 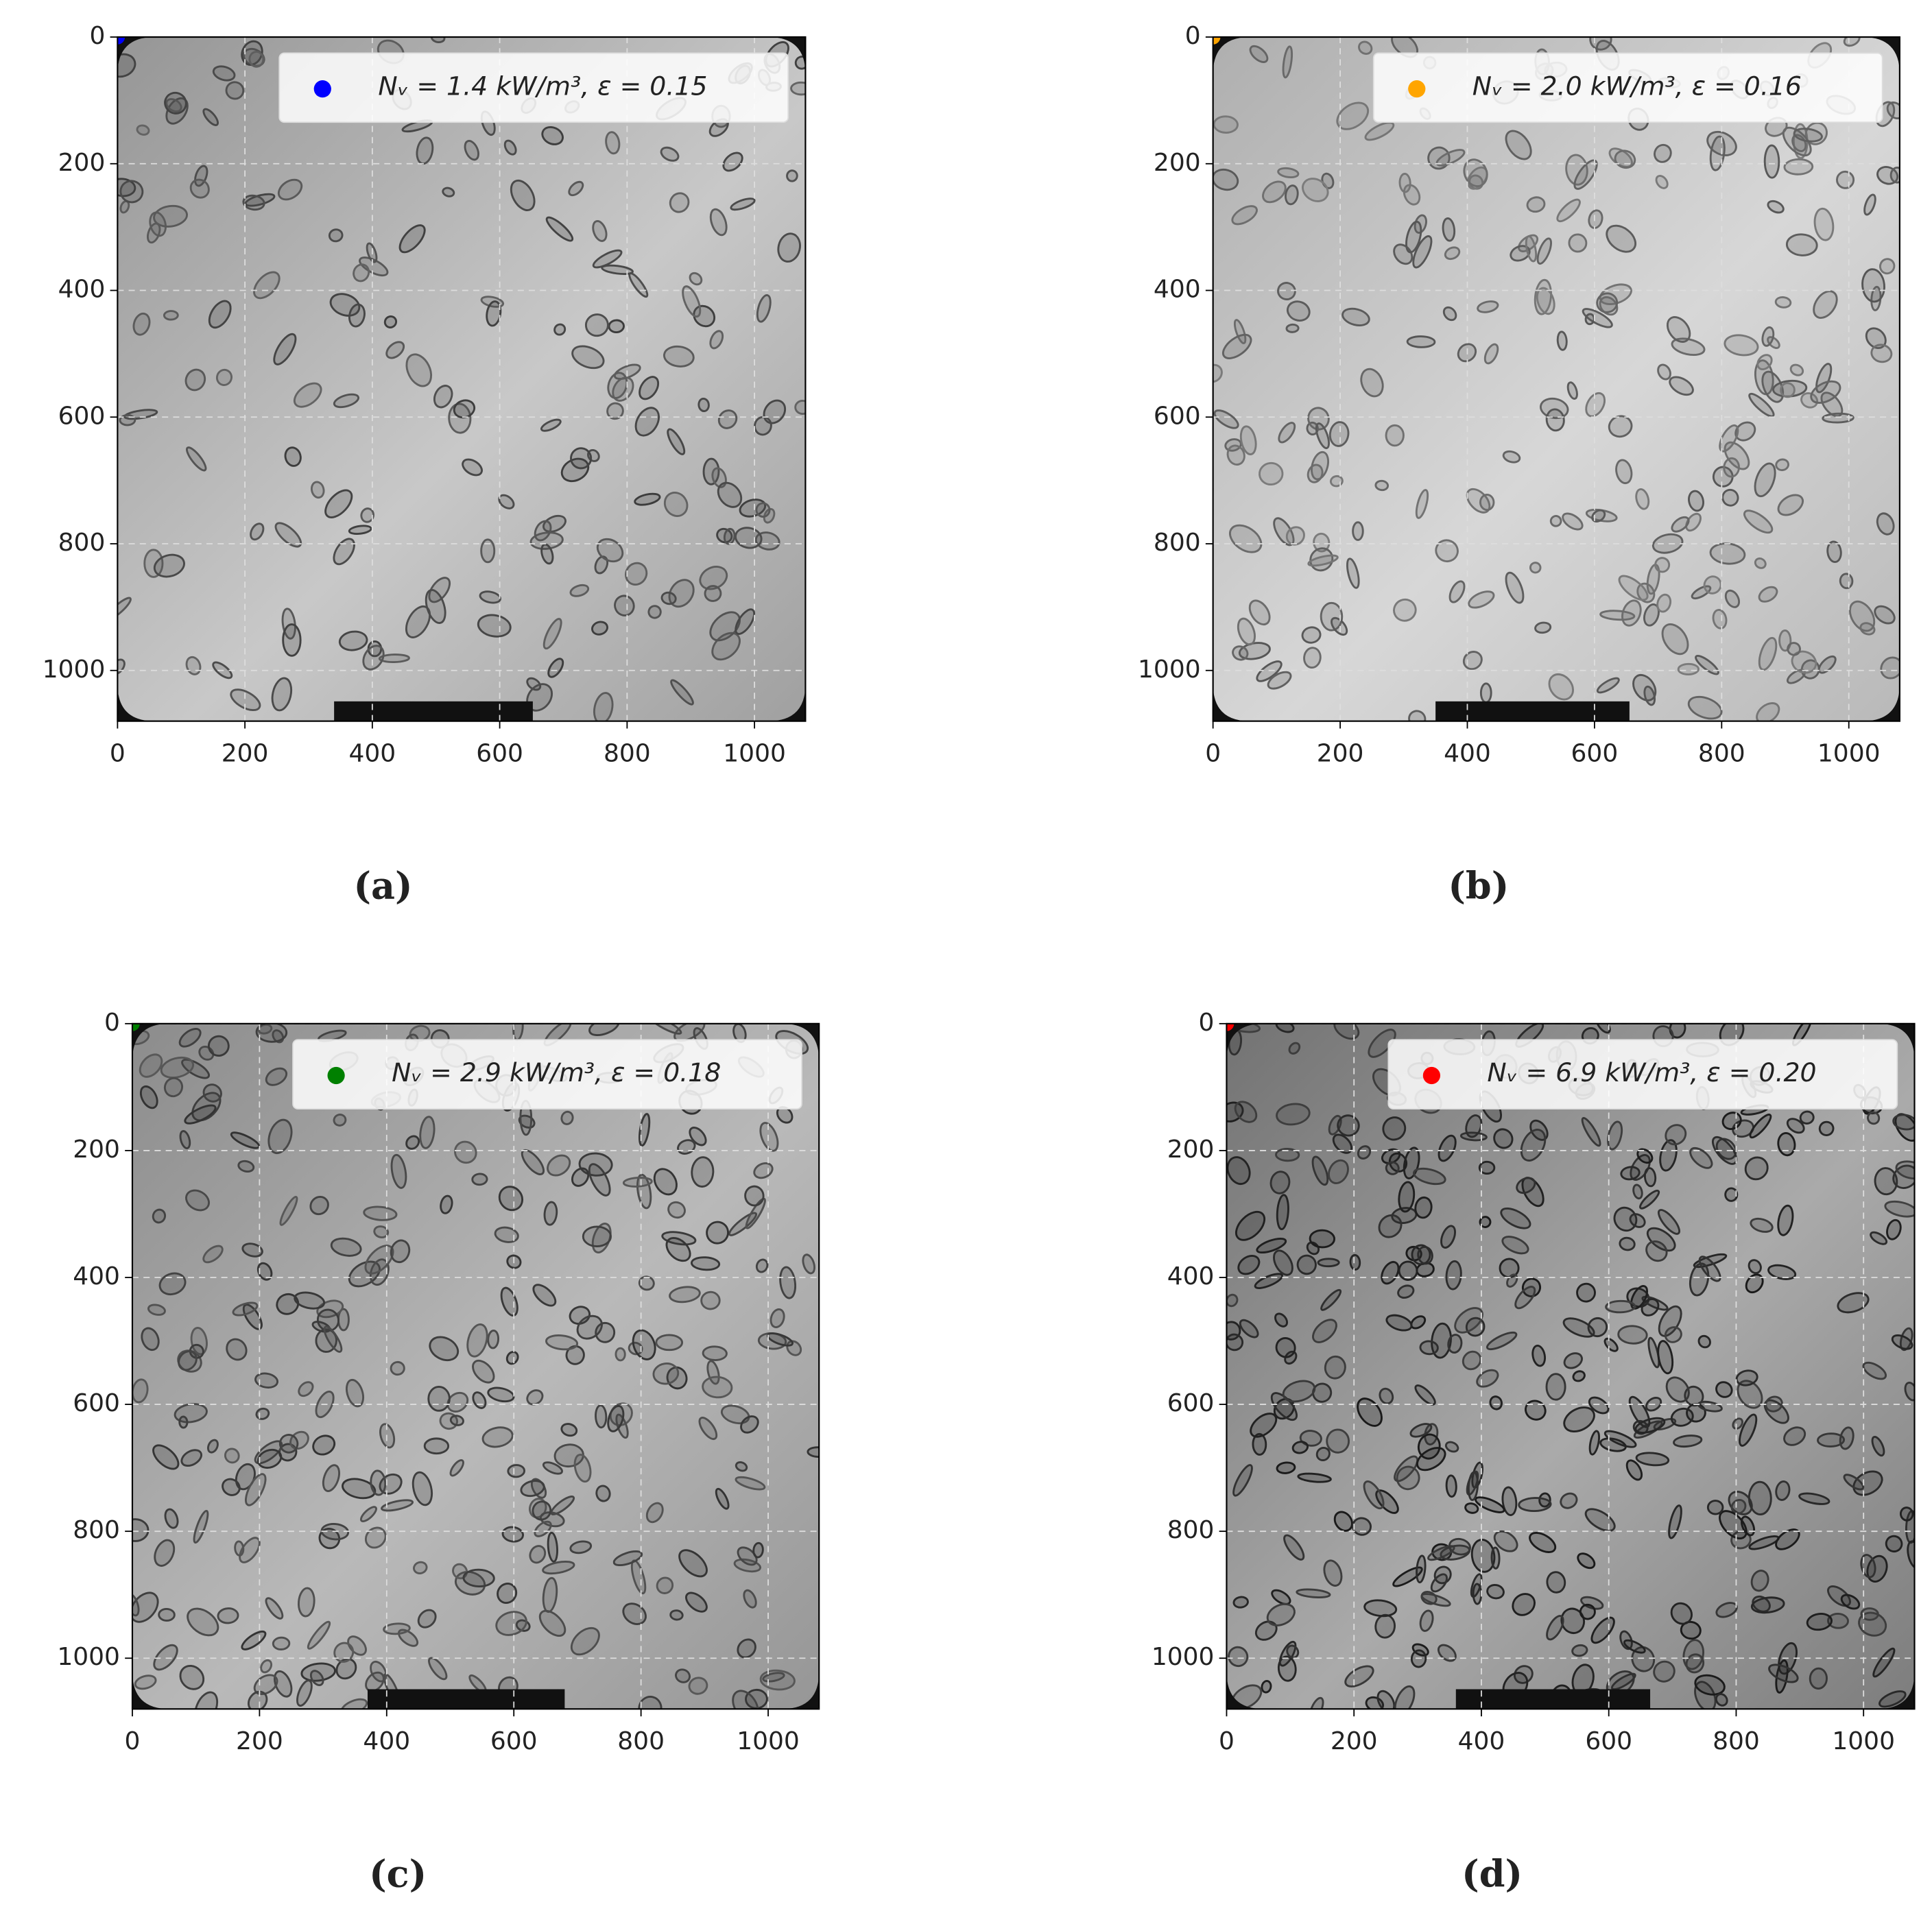 What do you see at coordinates (1207, 1023) in the screenshot?
I see `y-tick-label: 0` at bounding box center [1207, 1023].